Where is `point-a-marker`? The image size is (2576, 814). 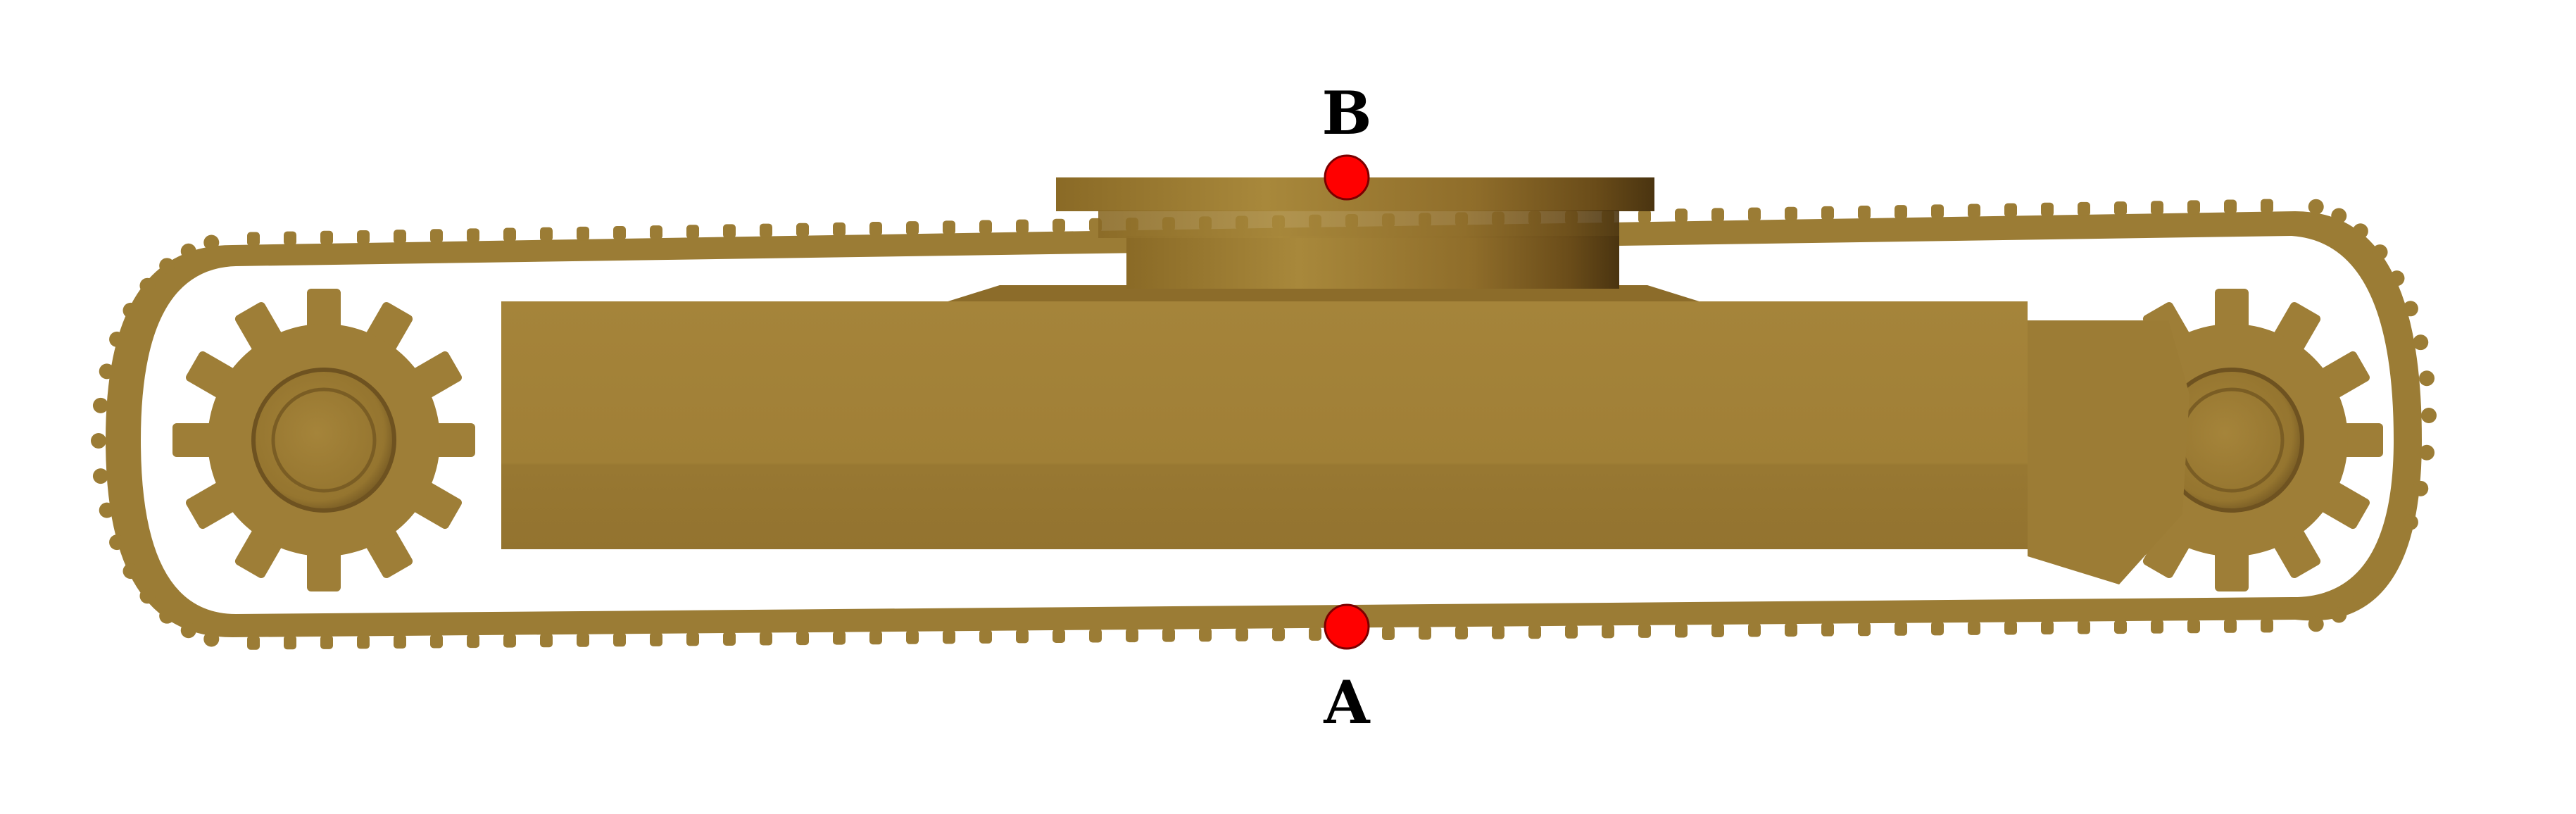
point-a-marker is located at coordinates (1347, 626).